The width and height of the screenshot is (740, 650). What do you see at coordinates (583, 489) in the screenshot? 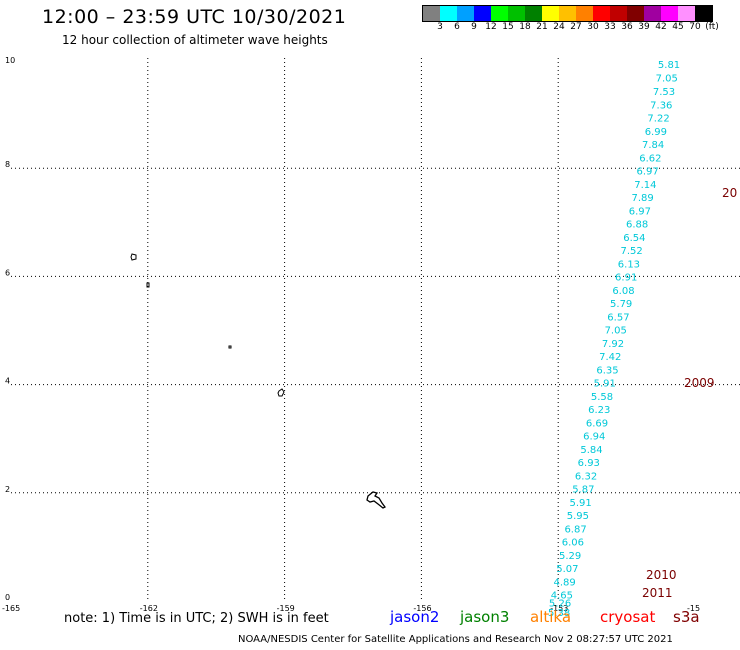
I see `swh-value: 5.87` at bounding box center [583, 489].